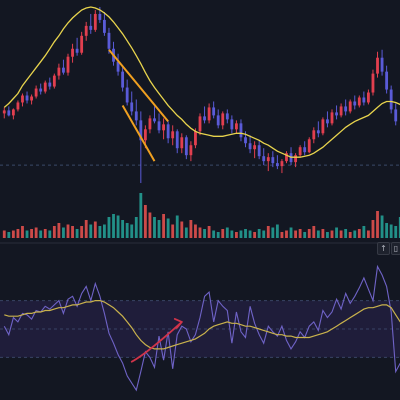  What do you see at coordinates (383, 248) in the screenshot?
I see `move-pane-up-button: ↑` at bounding box center [383, 248].